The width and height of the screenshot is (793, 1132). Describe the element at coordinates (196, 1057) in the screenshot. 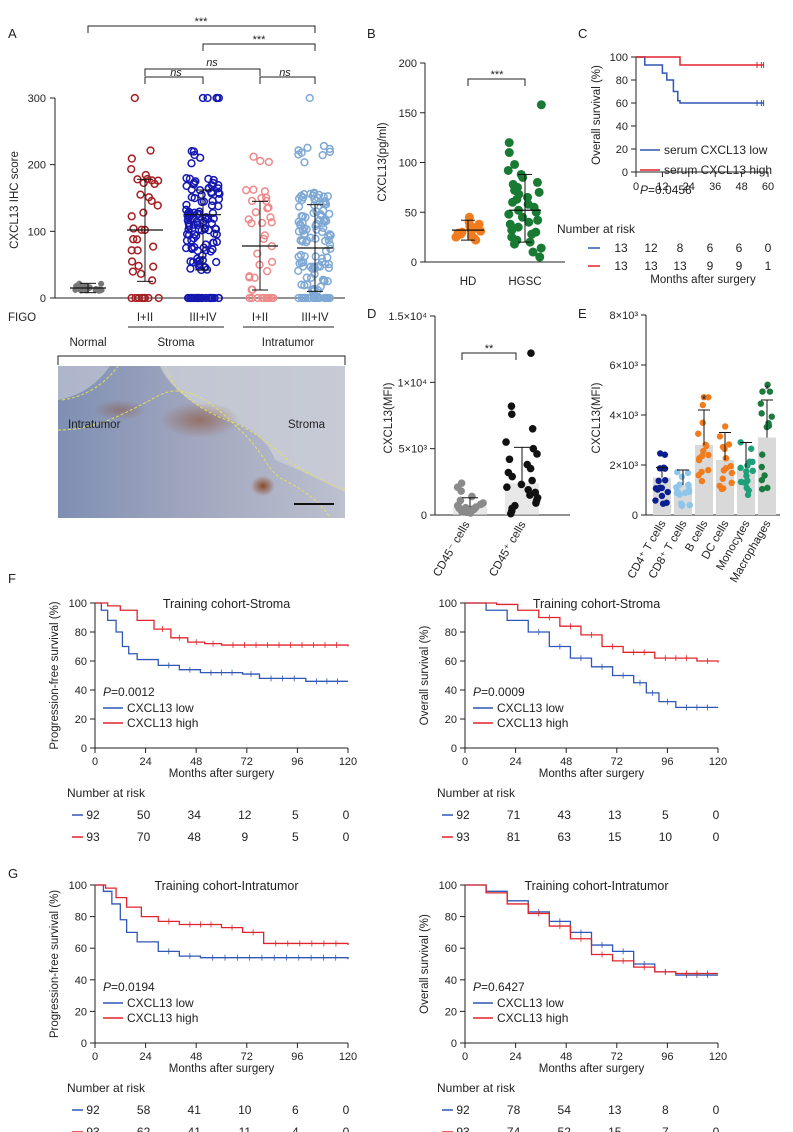

I see `km-xtick-label: 48` at that location.